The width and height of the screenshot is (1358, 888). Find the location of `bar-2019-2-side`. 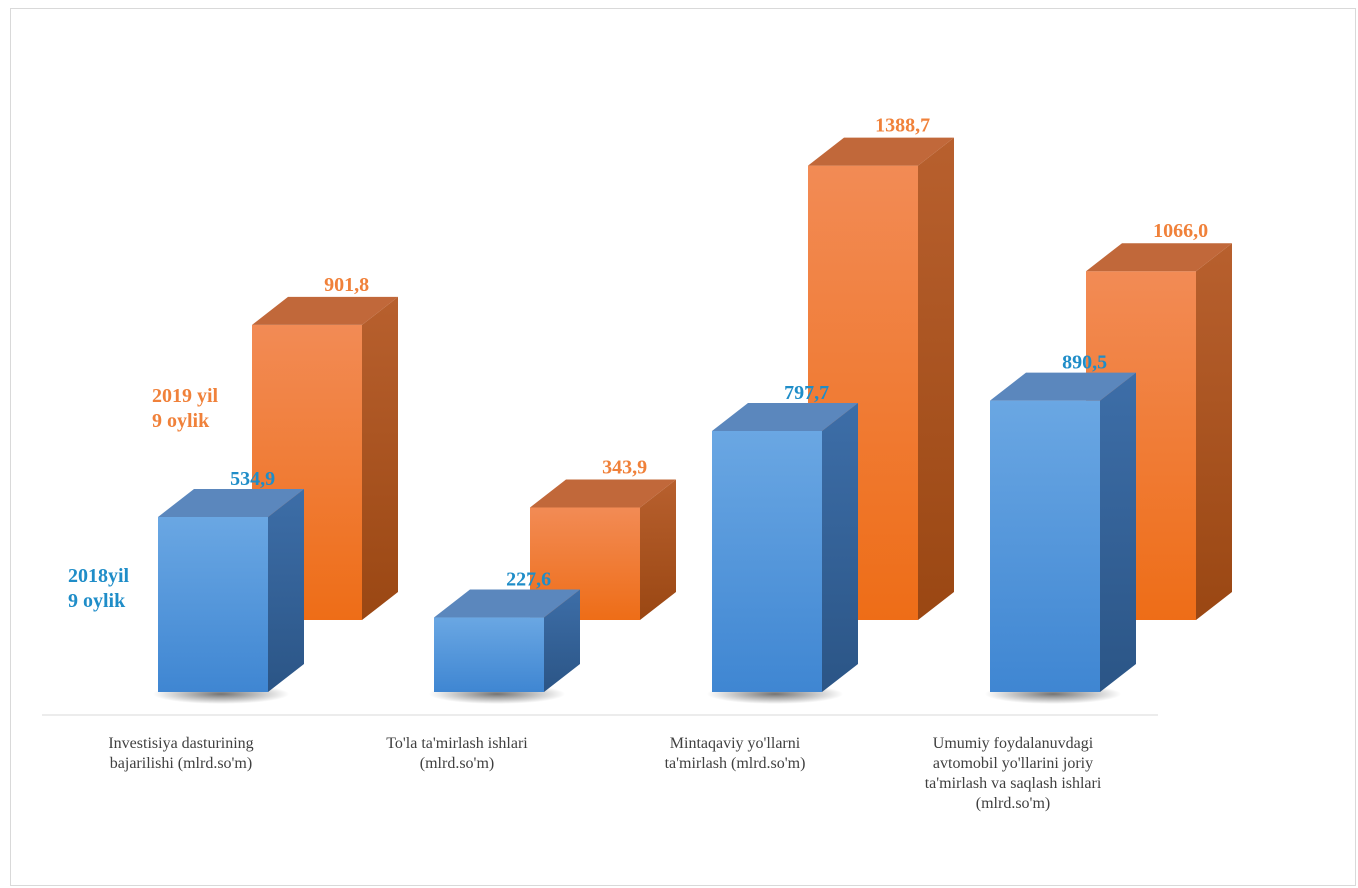

bar-2019-2-side is located at coordinates (936, 378).